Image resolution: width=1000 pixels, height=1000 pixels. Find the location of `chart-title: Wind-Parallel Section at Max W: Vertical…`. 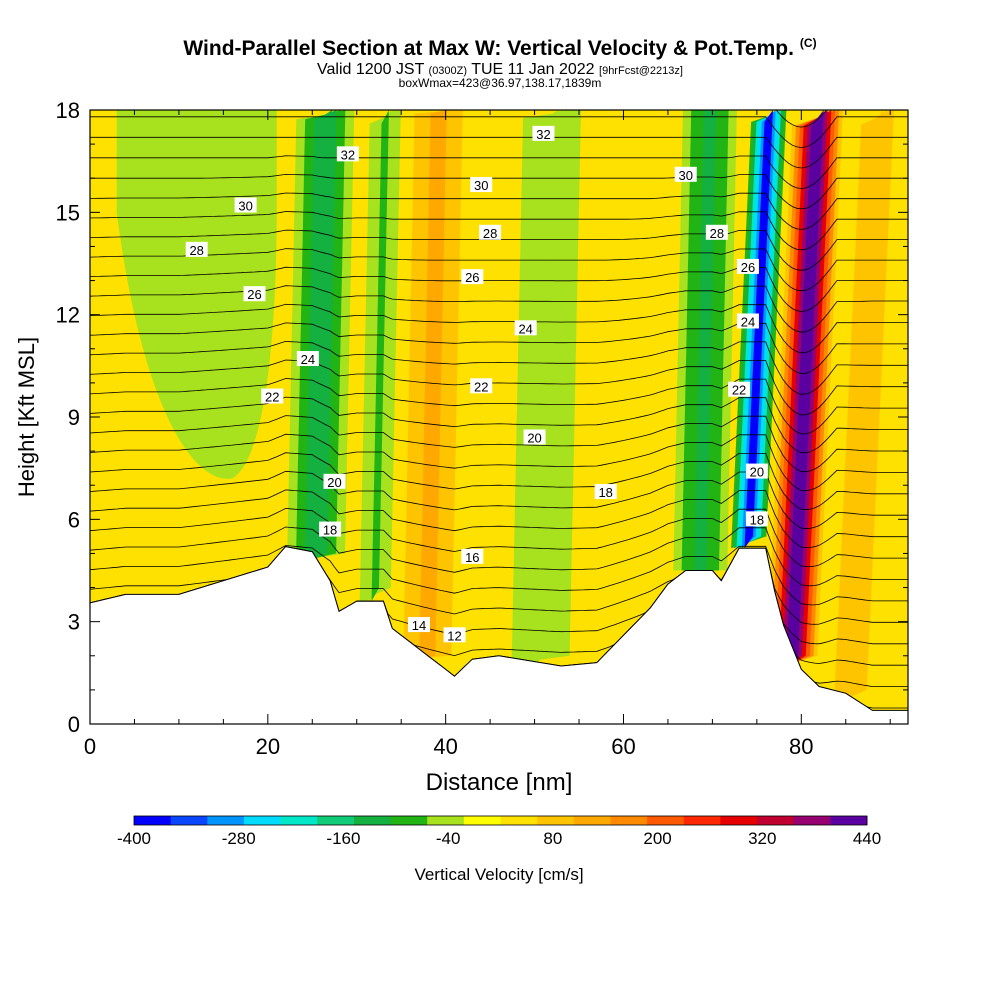

chart-title: Wind-Parallel Section at Max W: Vertical… is located at coordinates (500, 48).